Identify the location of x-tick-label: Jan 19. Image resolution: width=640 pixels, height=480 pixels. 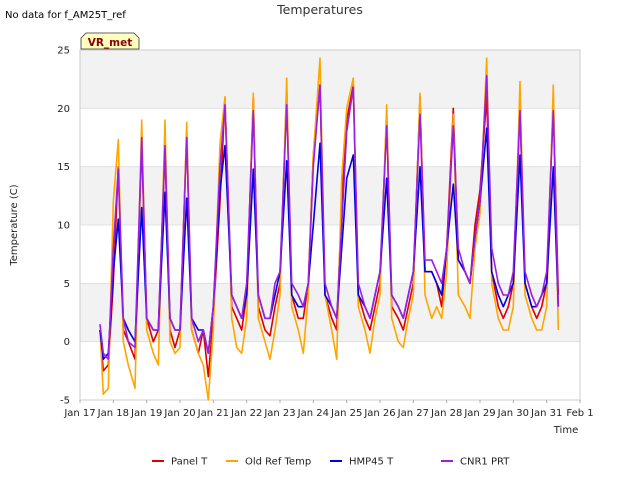
(146, 413).